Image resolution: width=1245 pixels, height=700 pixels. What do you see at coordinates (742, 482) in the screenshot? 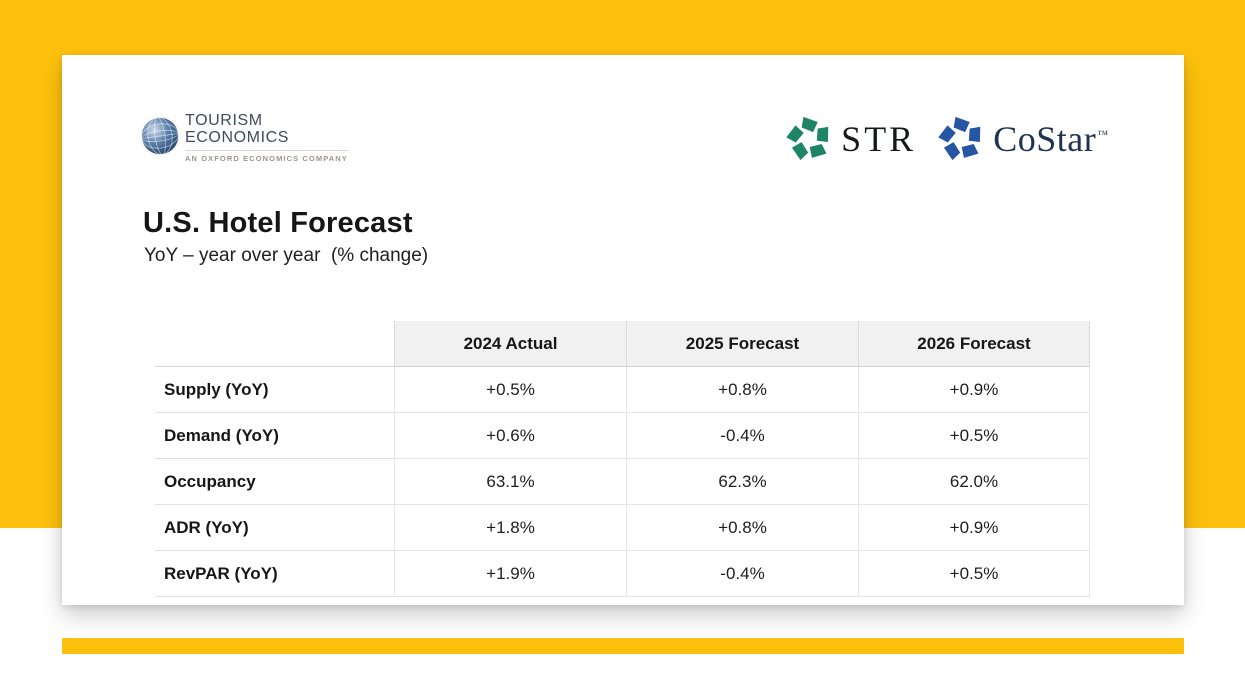
I see `table-cell: 62.3%` at bounding box center [742, 482].